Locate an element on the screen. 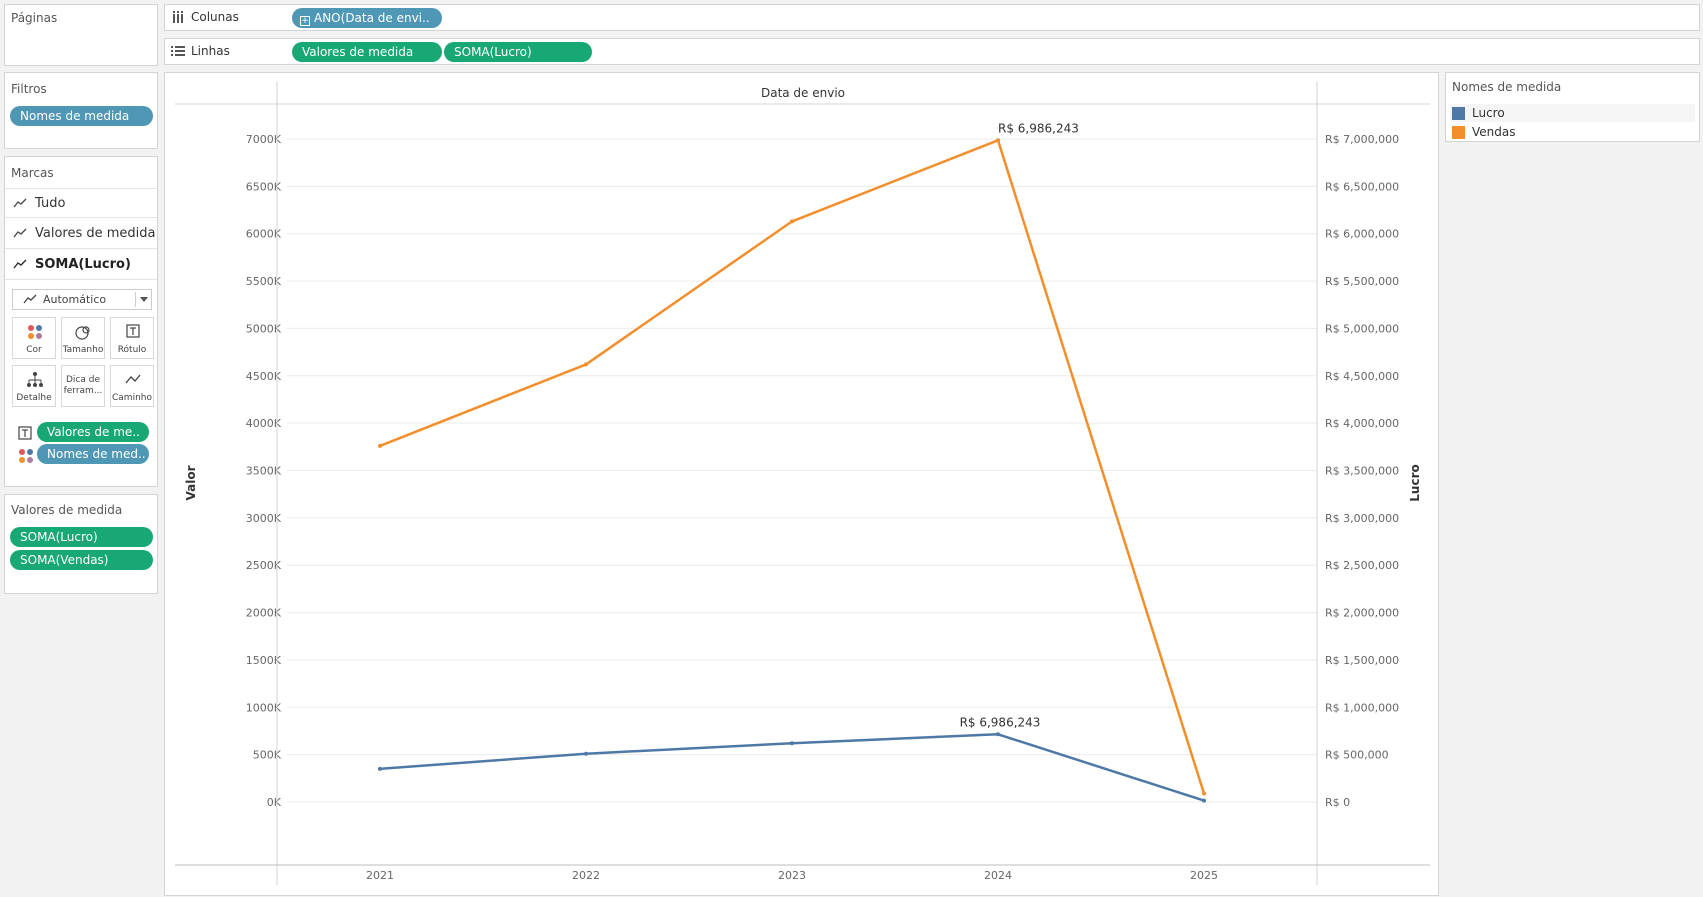 The image size is (1703, 897). label-button: Rótulo is located at coordinates (132, 338).